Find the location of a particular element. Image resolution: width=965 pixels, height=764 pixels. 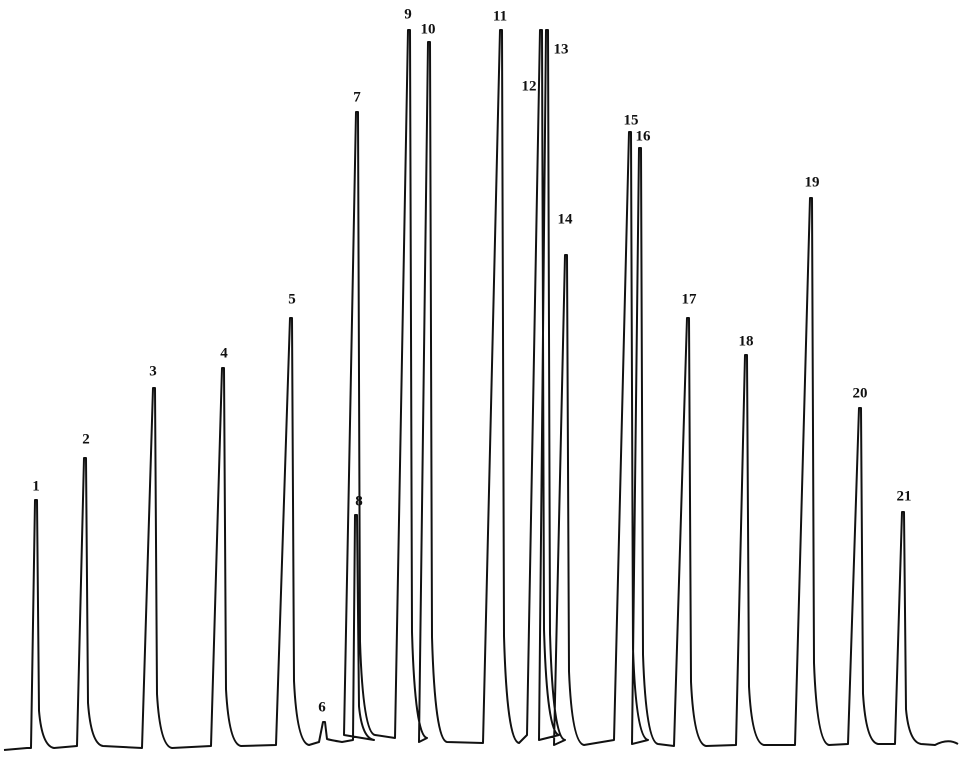

peak-label: 2 is located at coordinates (86, 439).